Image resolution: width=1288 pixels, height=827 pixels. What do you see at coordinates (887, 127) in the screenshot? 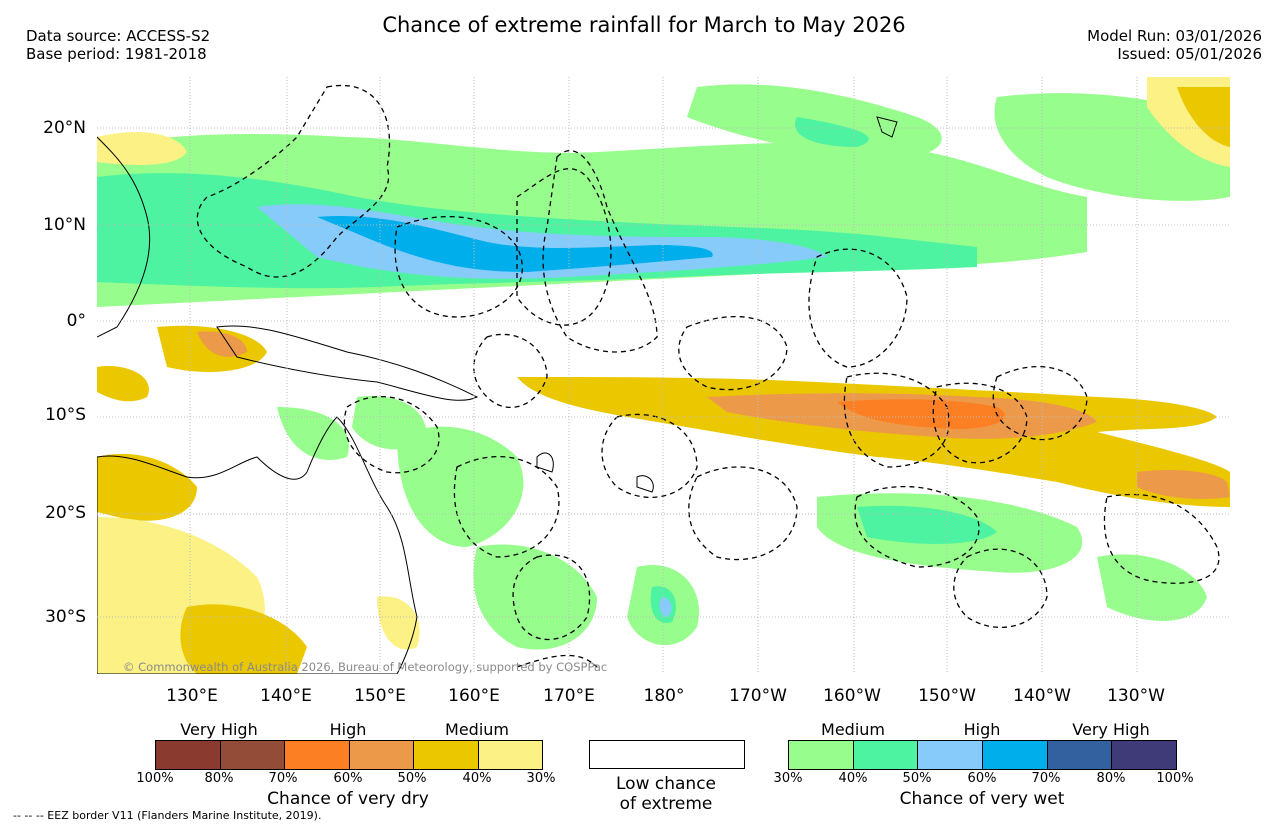
I see `hawaii-island` at bounding box center [887, 127].